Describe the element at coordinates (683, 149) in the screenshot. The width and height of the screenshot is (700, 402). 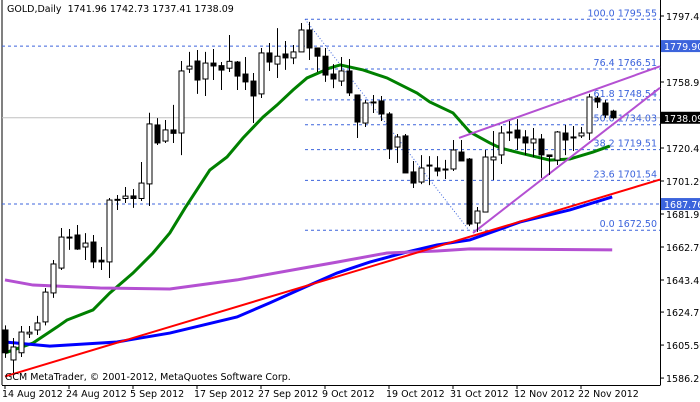
I see `y-tick-label: 1720.45` at that location.